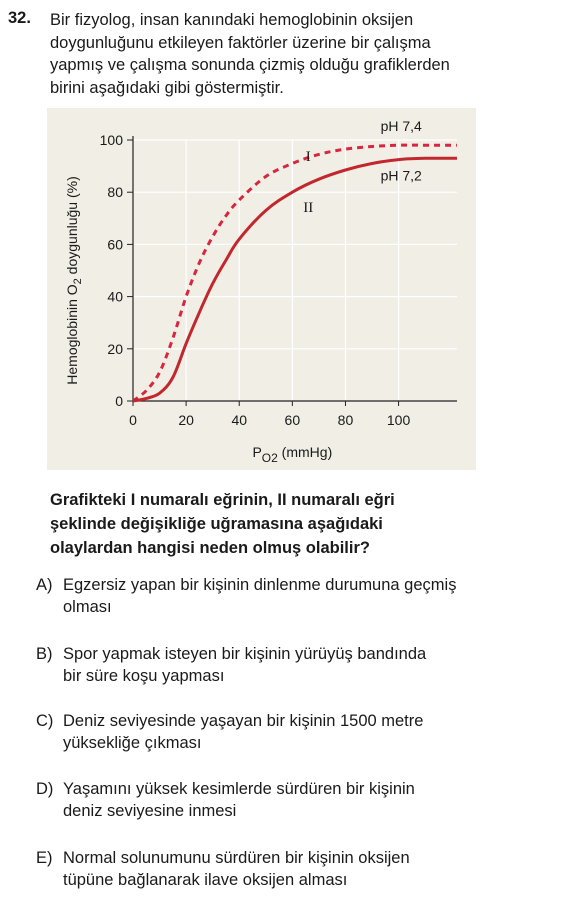  What do you see at coordinates (346, 420) in the screenshot?
I see `x-tick-label: 80` at bounding box center [346, 420].